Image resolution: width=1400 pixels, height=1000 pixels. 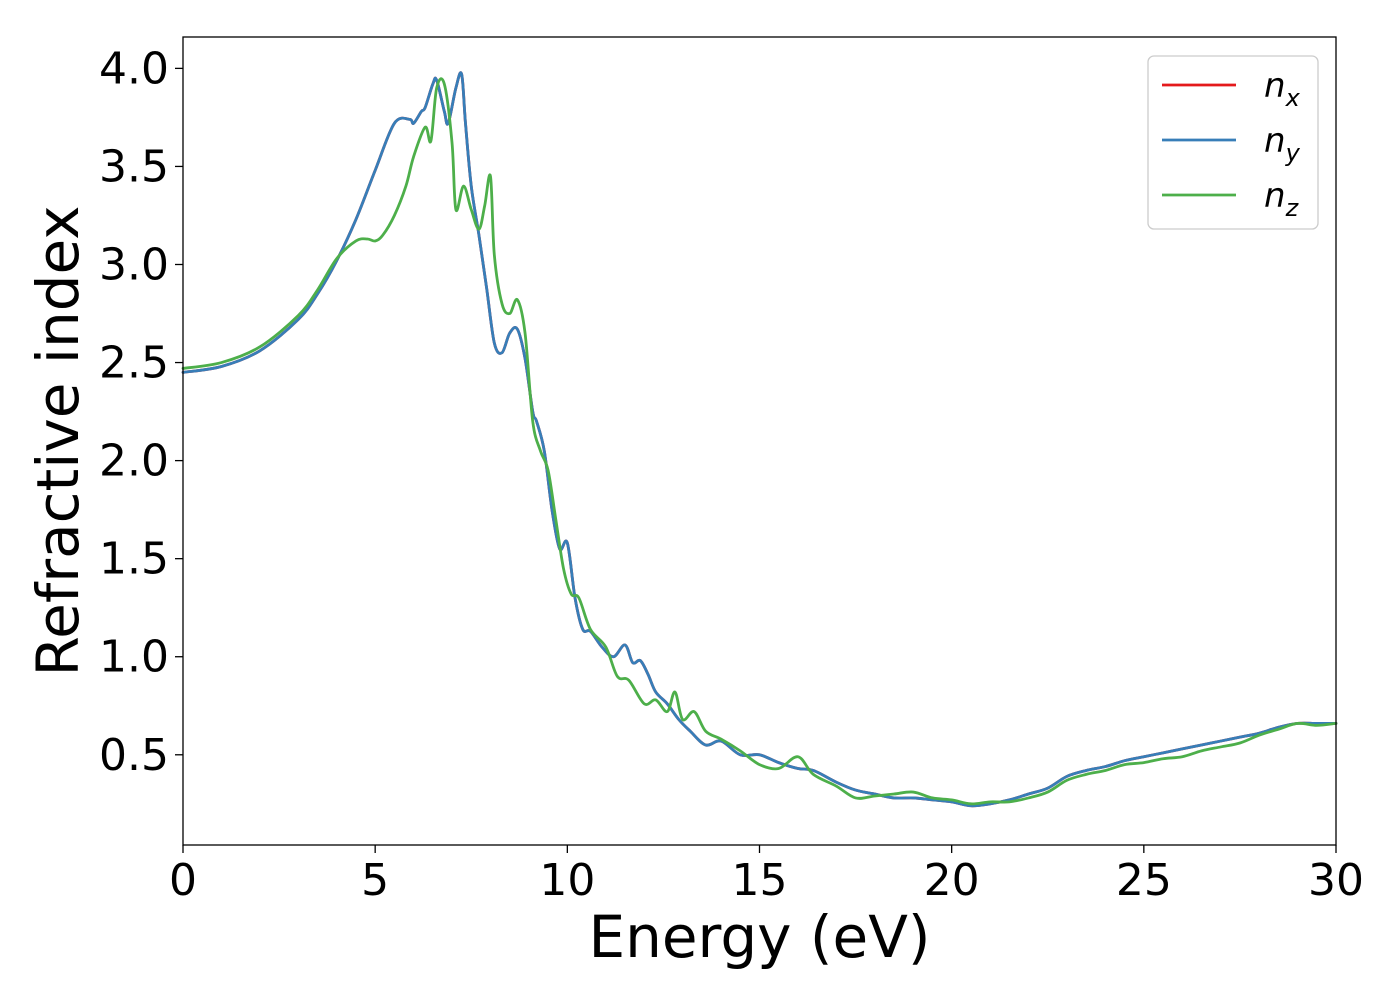 I want to click on x-tick-label: 15, so click(x=760, y=880).